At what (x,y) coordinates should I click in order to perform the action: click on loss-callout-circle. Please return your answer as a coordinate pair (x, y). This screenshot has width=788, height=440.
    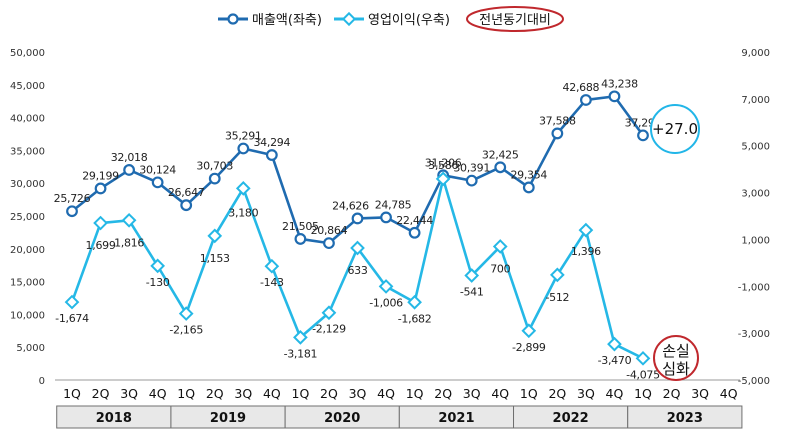
    Looking at the image, I should click on (676, 358).